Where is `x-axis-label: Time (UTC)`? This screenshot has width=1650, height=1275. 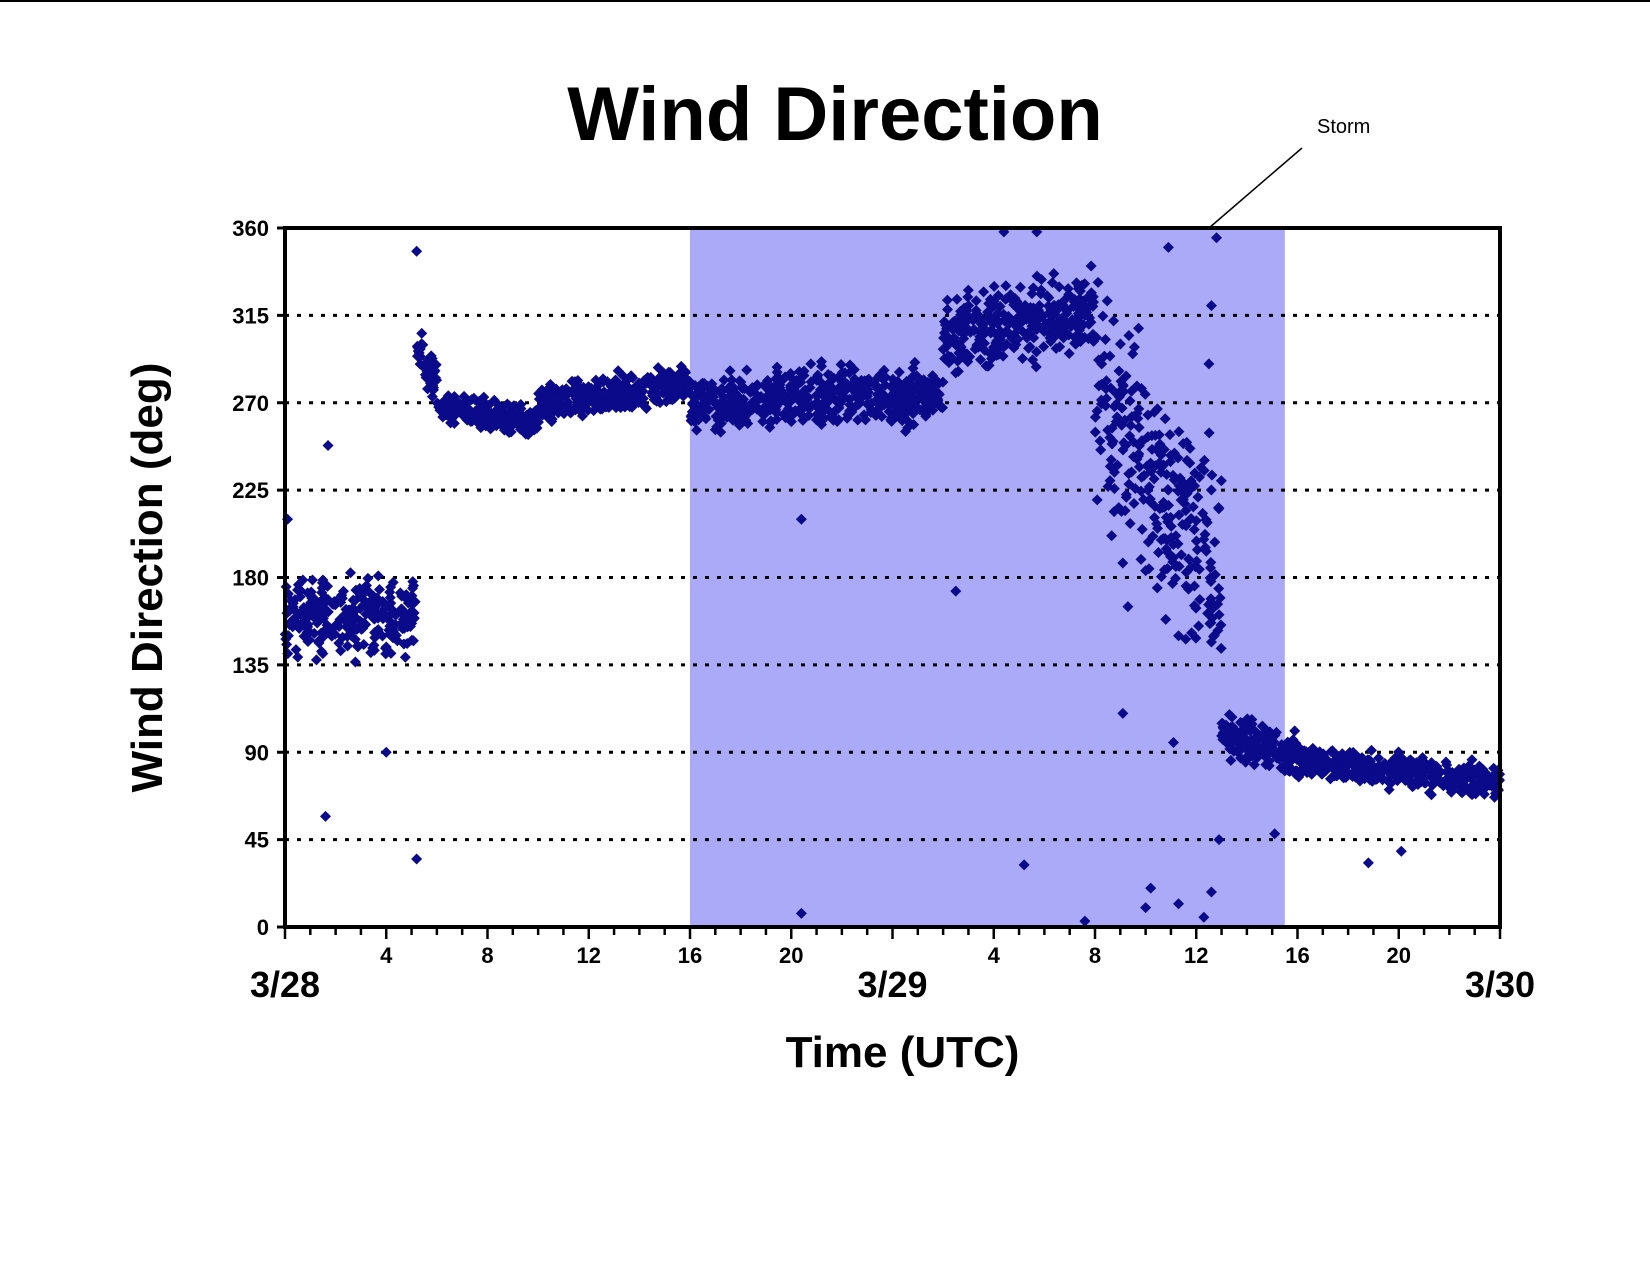 x-axis-label: Time (UTC) is located at coordinates (903, 1052).